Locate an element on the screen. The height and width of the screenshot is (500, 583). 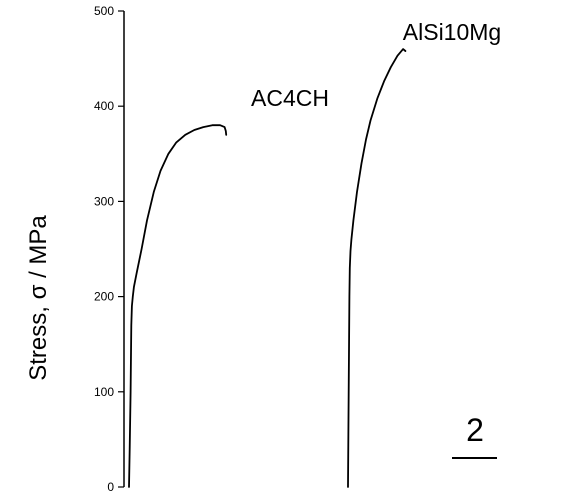
y-tick-label: 100 is located at coordinates (104, 392).